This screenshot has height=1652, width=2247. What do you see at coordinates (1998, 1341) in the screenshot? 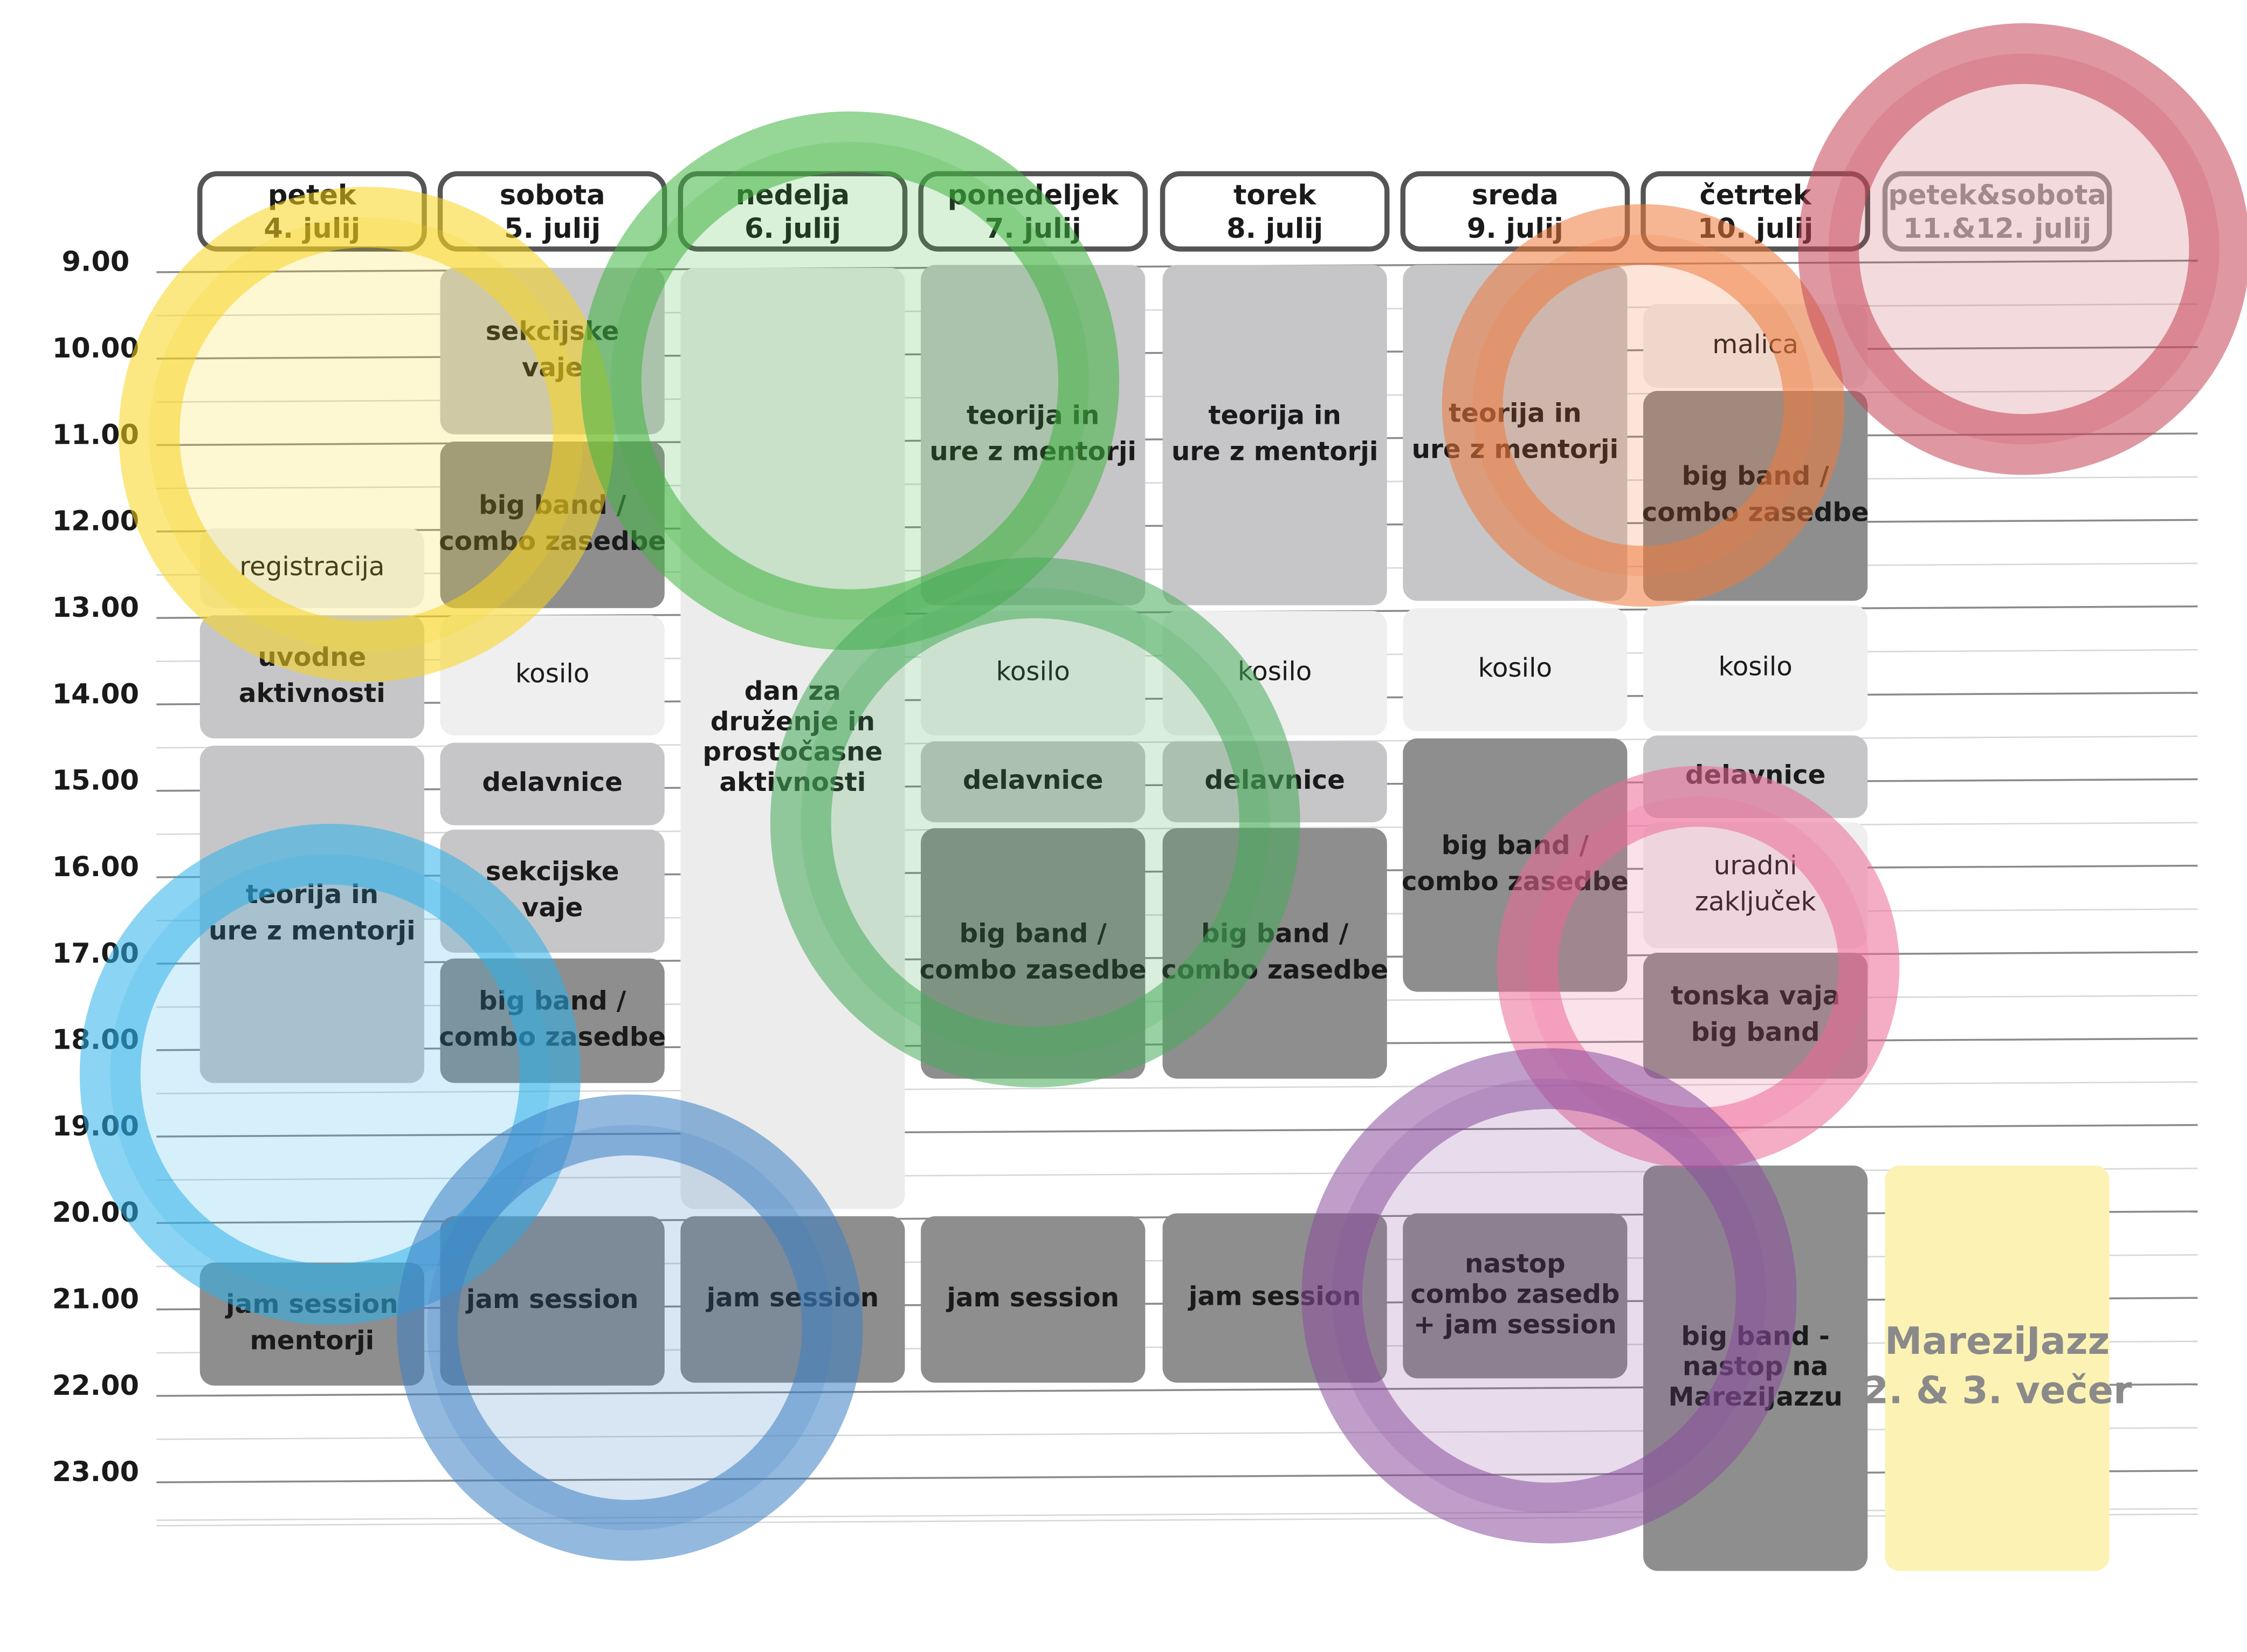
I see `event-text: MareziJazz` at bounding box center [1998, 1341].